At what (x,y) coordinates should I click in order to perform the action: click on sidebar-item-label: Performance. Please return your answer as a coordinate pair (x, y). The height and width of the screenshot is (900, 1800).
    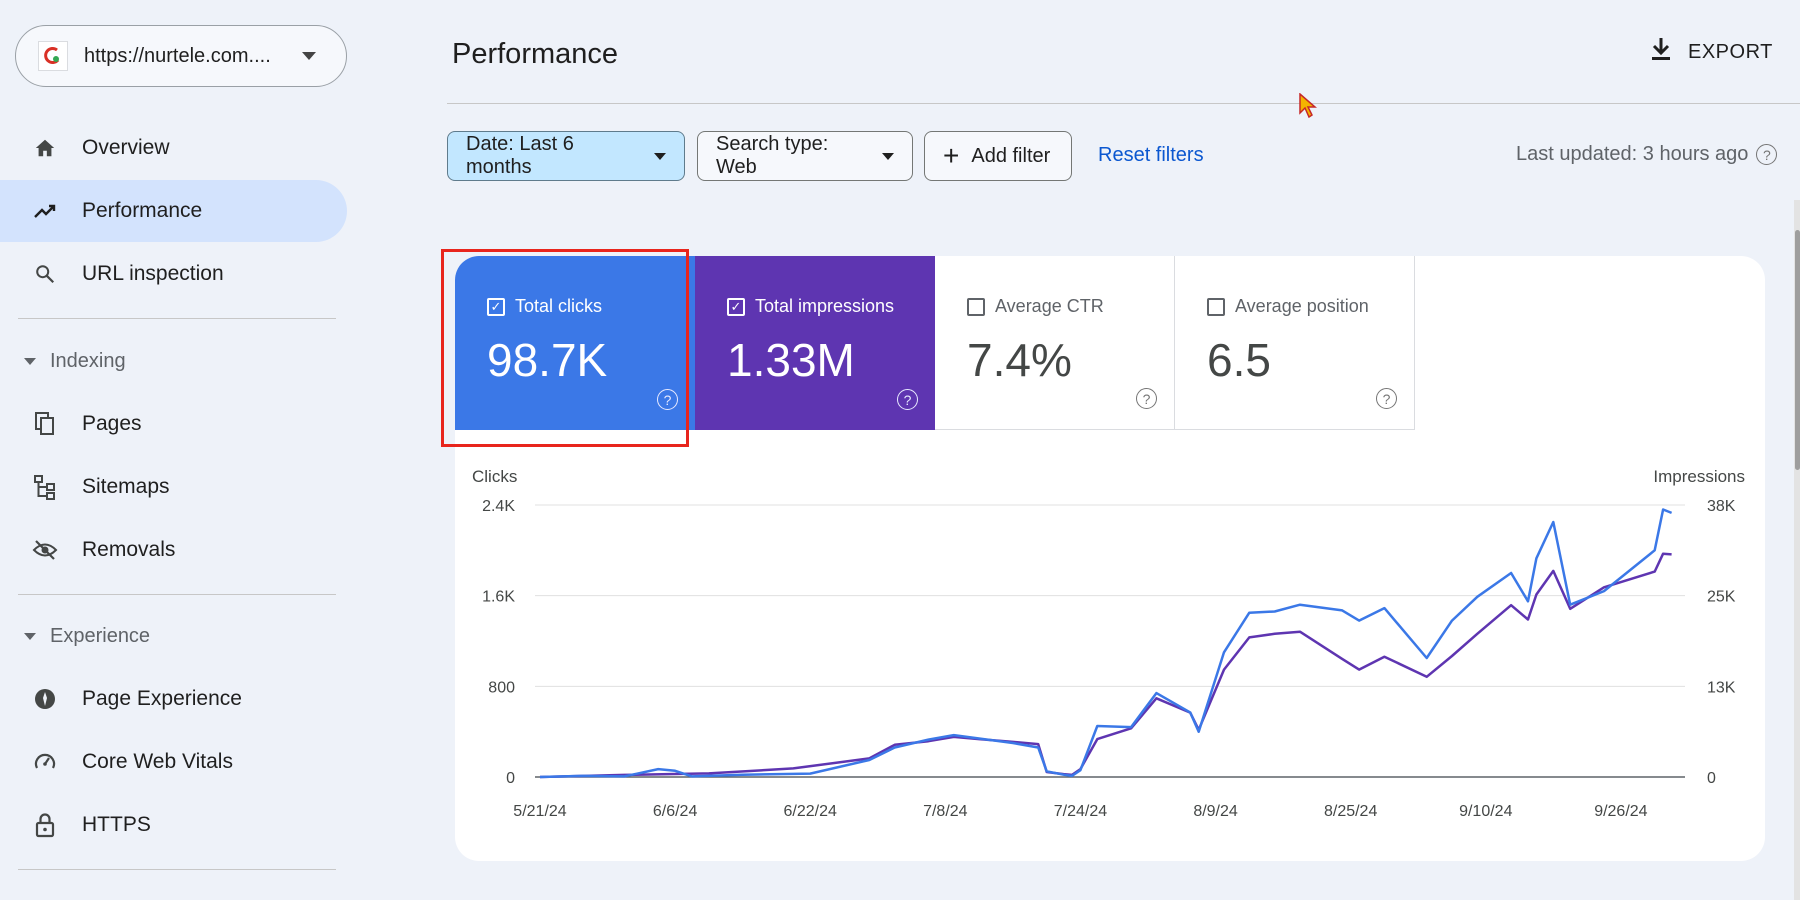
    Looking at the image, I should click on (142, 210).